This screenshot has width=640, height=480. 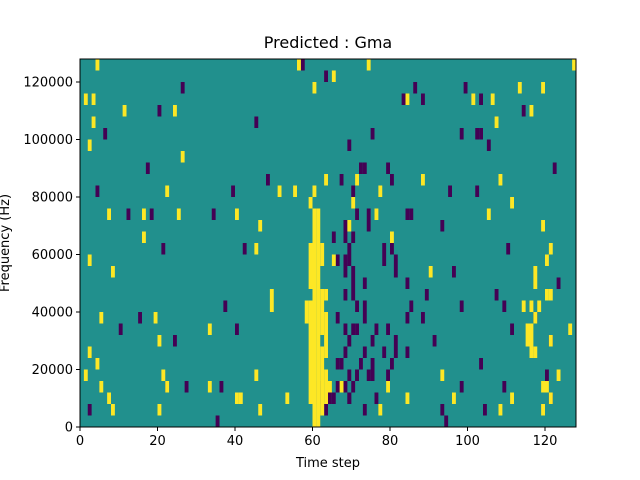 What do you see at coordinates (6, 243) in the screenshot?
I see `y-axis-label: Frequency (Hz)` at bounding box center [6, 243].